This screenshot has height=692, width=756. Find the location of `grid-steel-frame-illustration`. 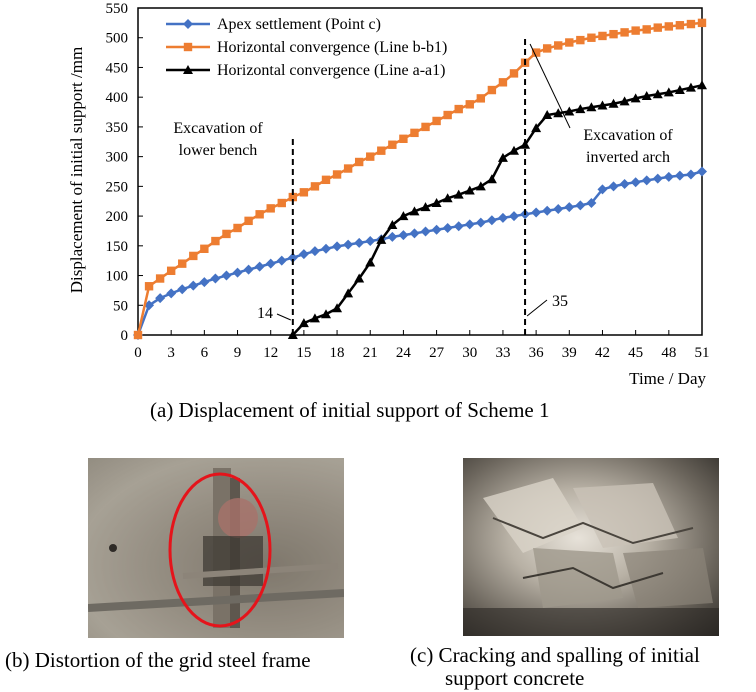

grid-steel-frame-illustration is located at coordinates (216, 548).